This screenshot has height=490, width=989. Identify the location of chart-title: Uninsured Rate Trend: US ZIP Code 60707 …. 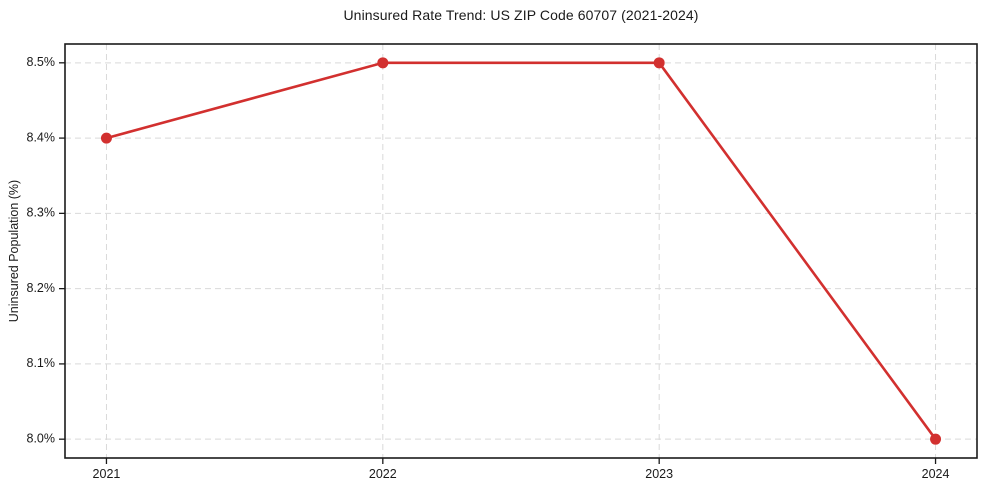
(521, 15).